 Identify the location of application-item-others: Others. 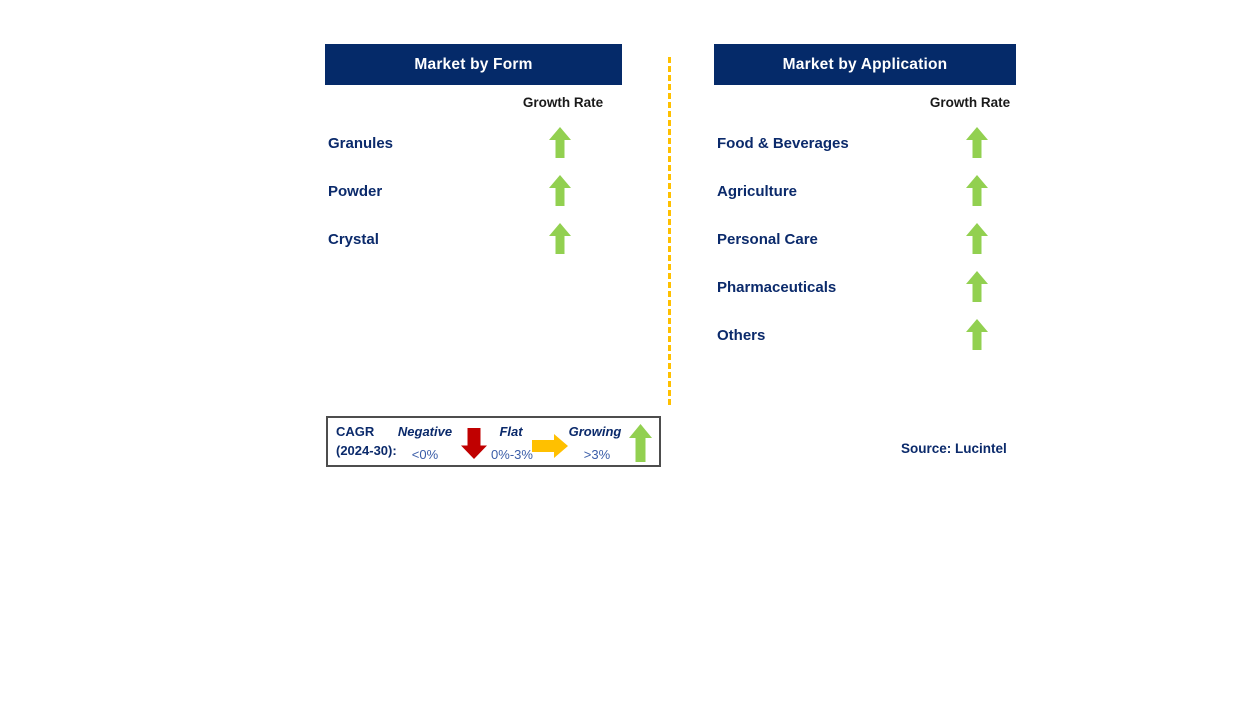
(741, 335).